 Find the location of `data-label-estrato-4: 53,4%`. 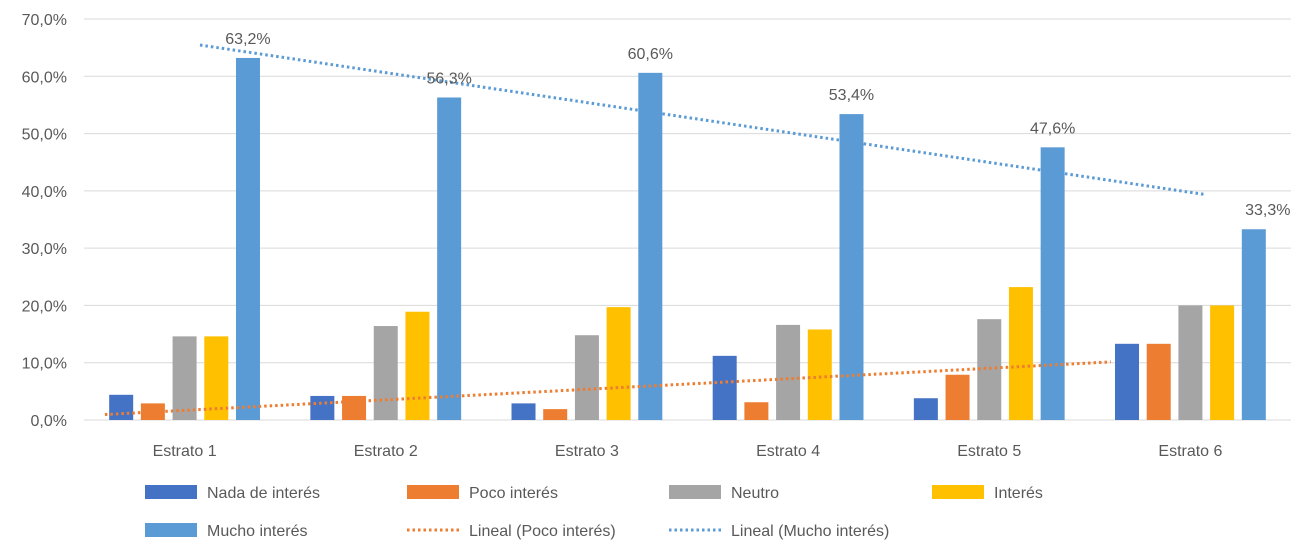

data-label-estrato-4: 53,4% is located at coordinates (851, 95).